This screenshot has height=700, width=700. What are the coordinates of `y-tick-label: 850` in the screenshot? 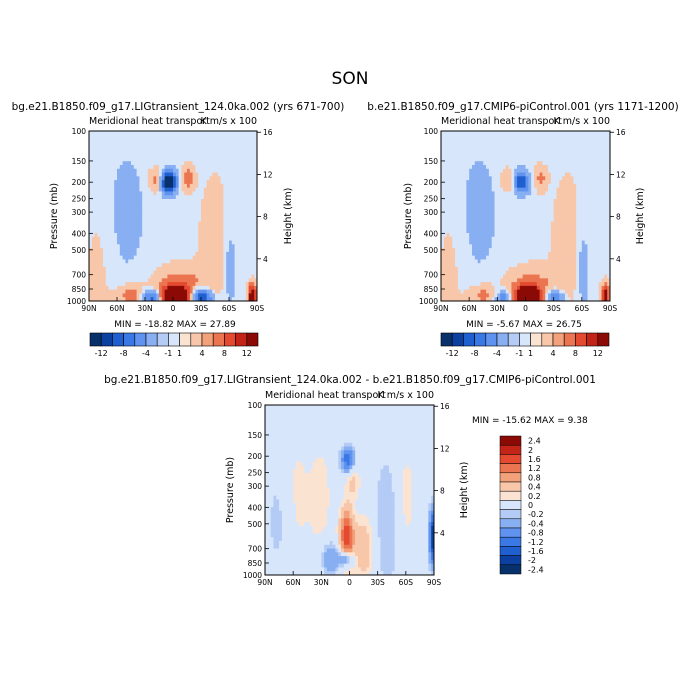 It's located at (79, 289).